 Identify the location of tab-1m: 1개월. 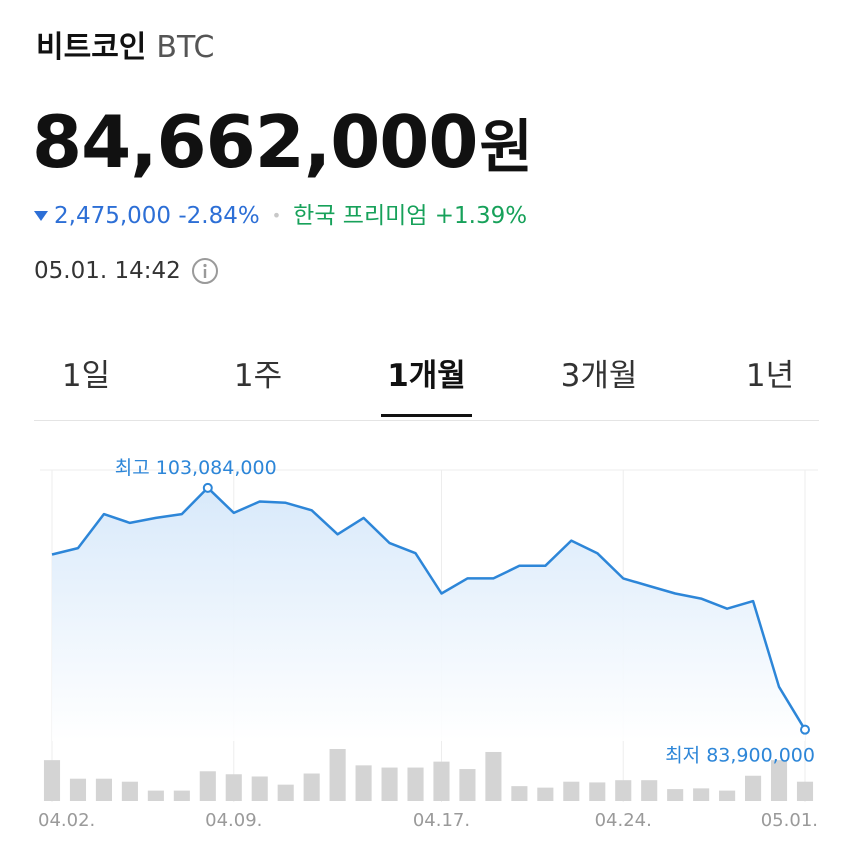
(426, 376).